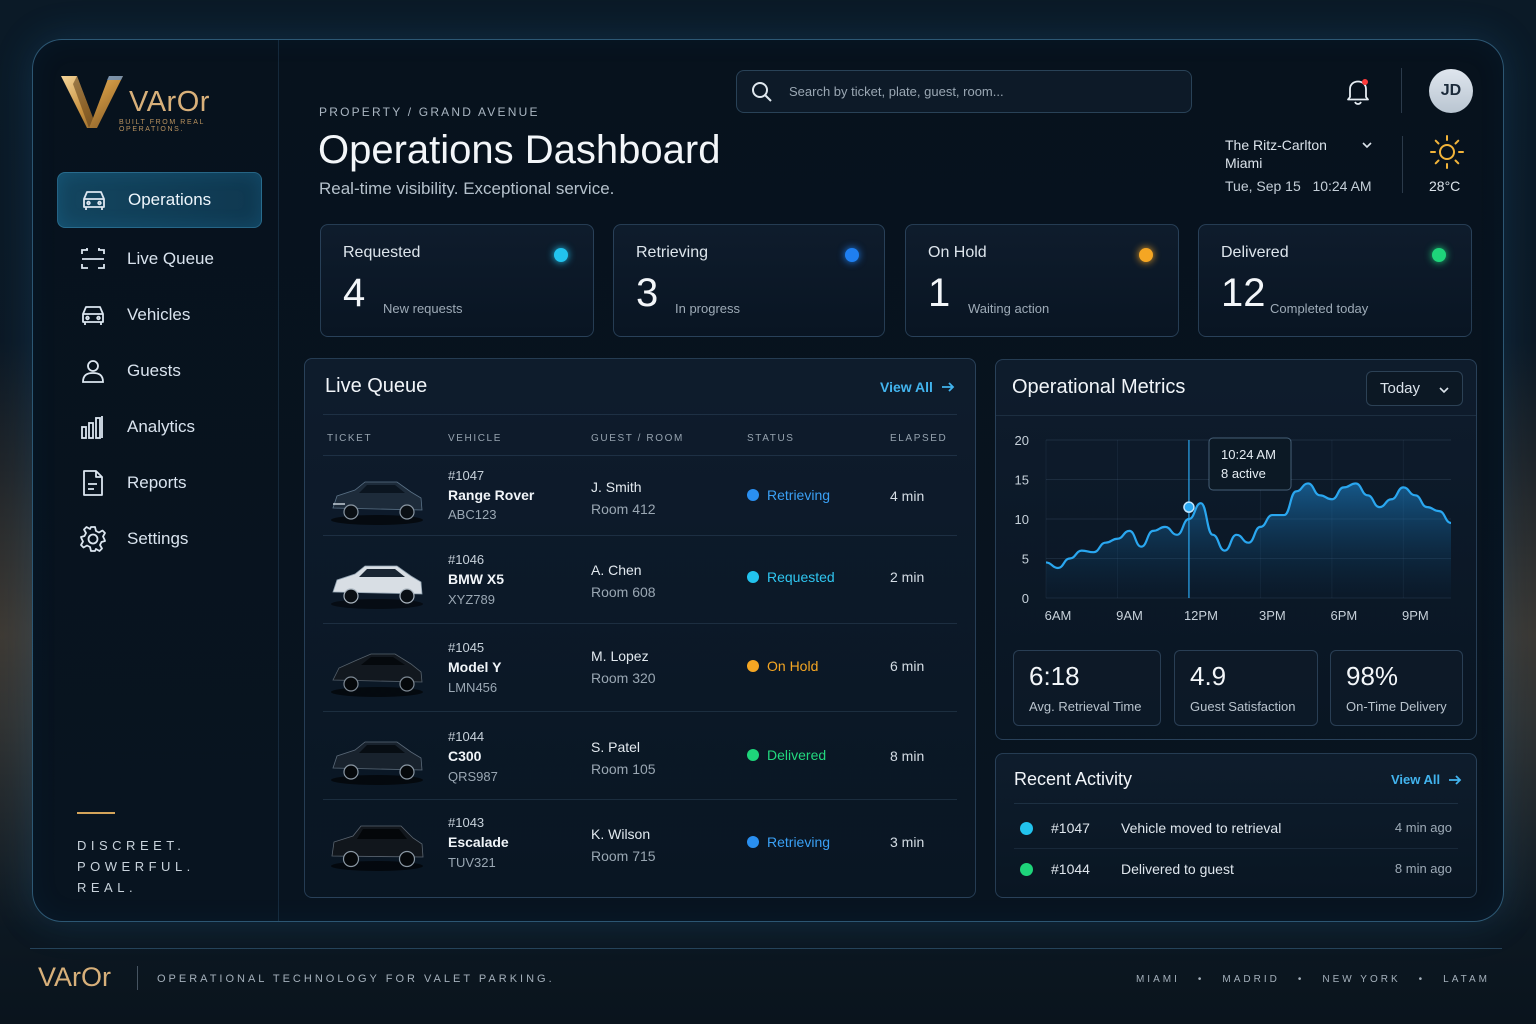 The image size is (1536, 1024). What do you see at coordinates (907, 756) in the screenshot?
I see `elapsed-time: 8 min` at bounding box center [907, 756].